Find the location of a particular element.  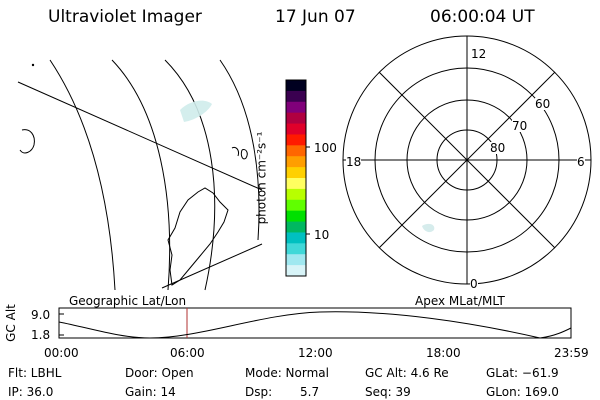

mlt-label-18: 18 is located at coordinates (354, 162).